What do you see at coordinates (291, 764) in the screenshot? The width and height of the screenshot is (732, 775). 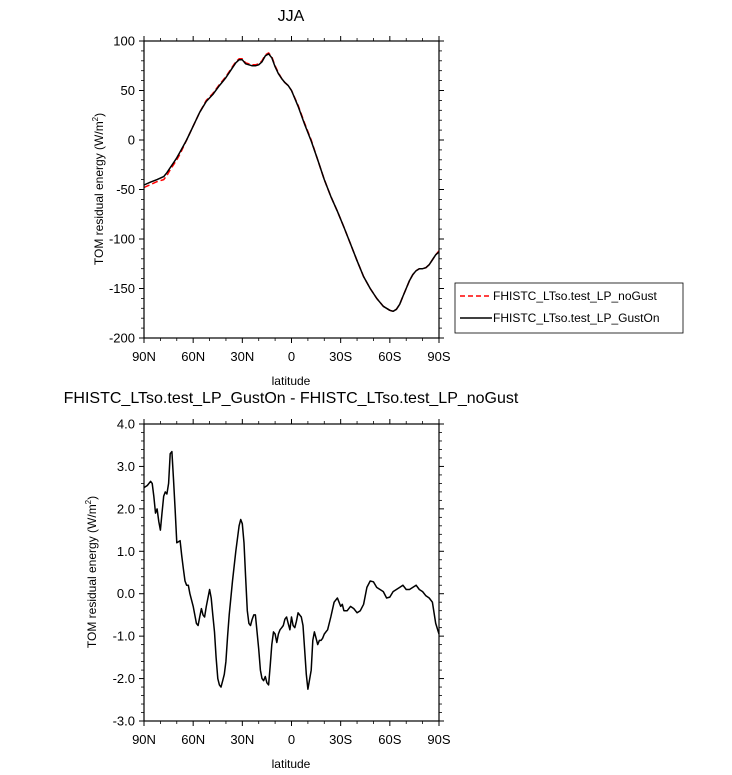 I see `bottom-x-axis-label: latitude` at bounding box center [291, 764].